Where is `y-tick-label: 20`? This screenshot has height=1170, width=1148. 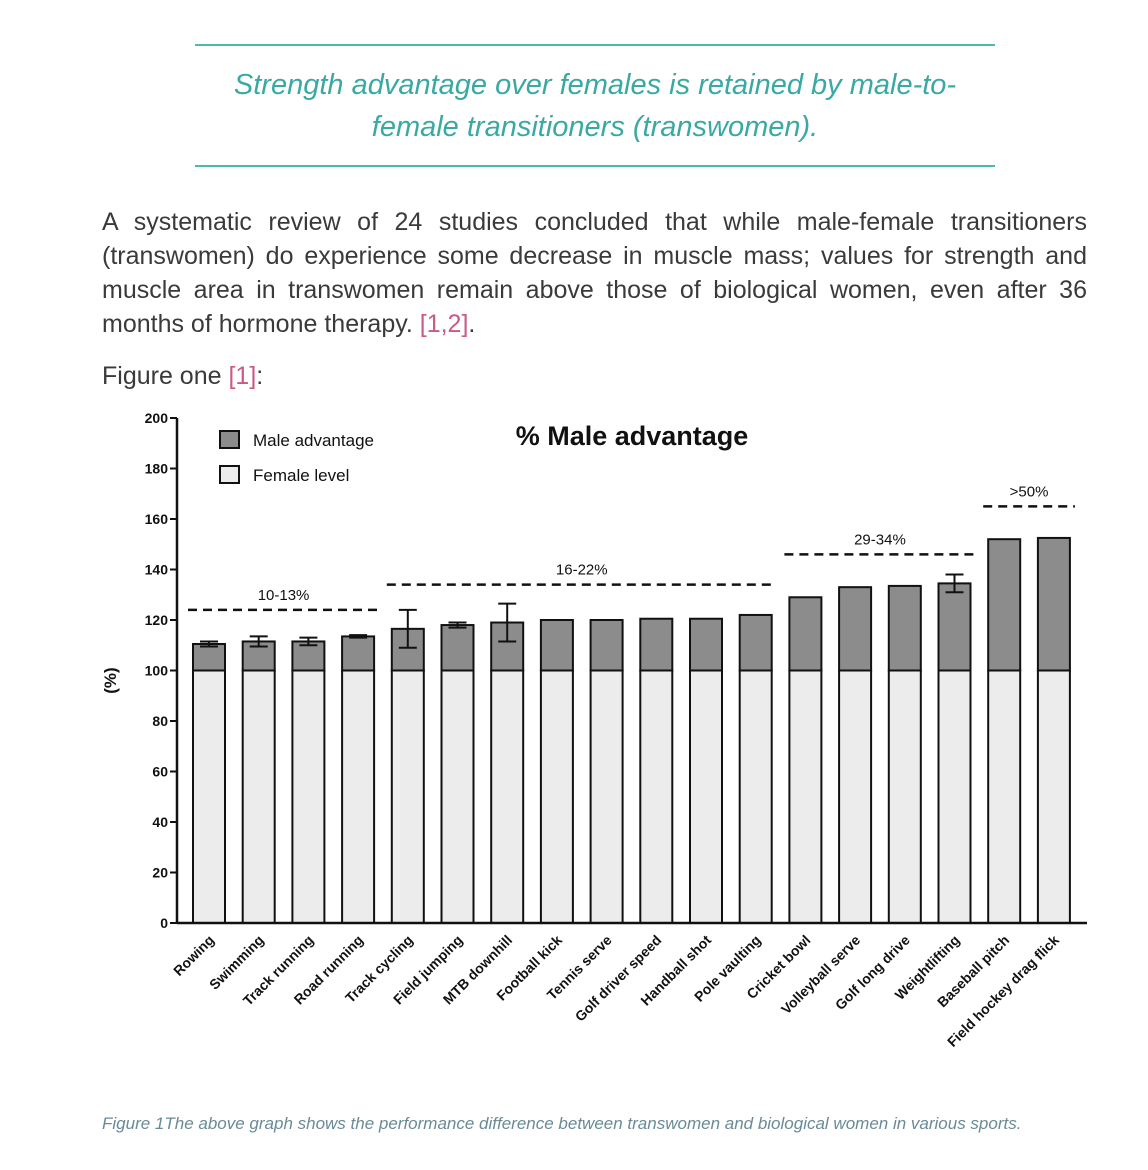 y-tick-label: 20 is located at coordinates (160, 873).